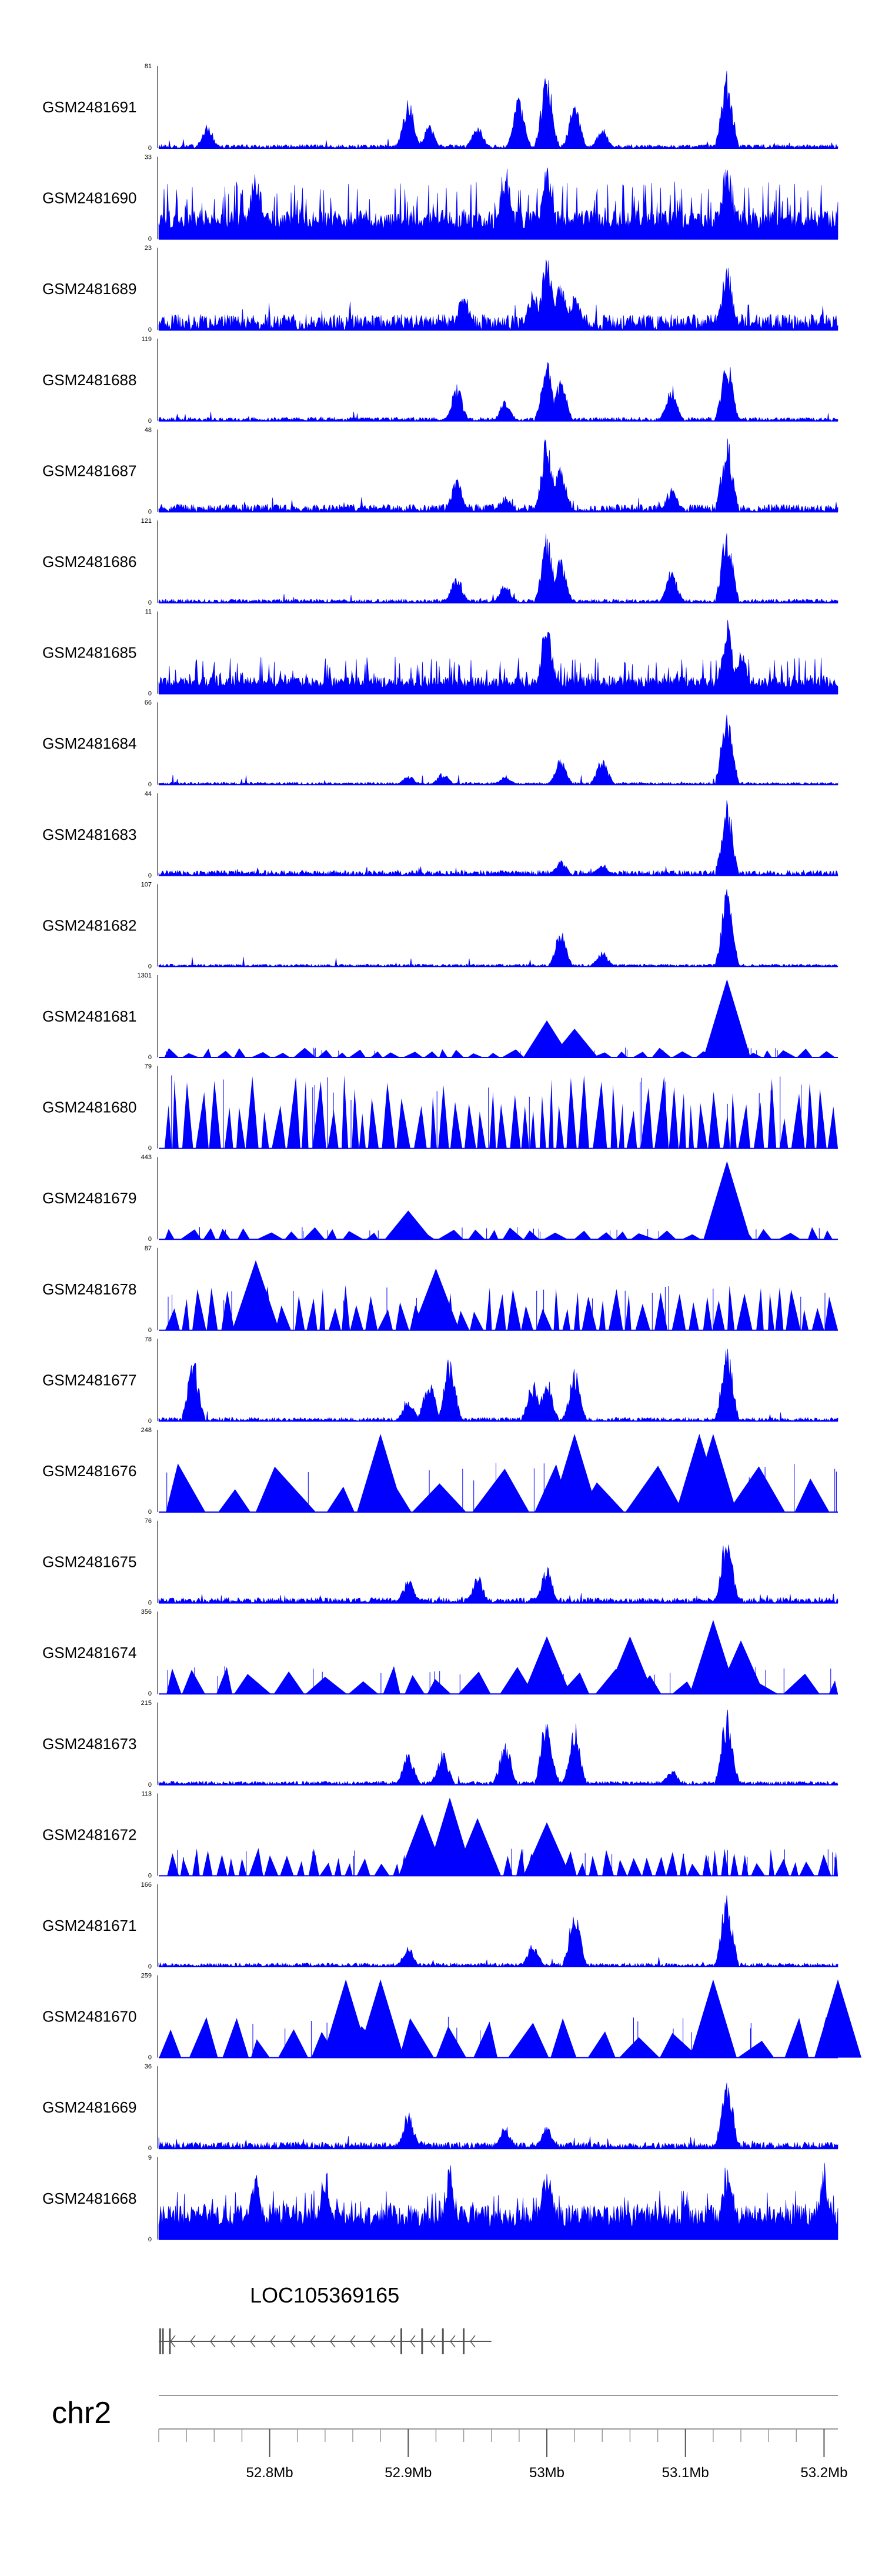 The height and width of the screenshot is (2576, 882). Describe the element at coordinates (89, 1562) in the screenshot. I see `track-label: GSM2481675` at that location.